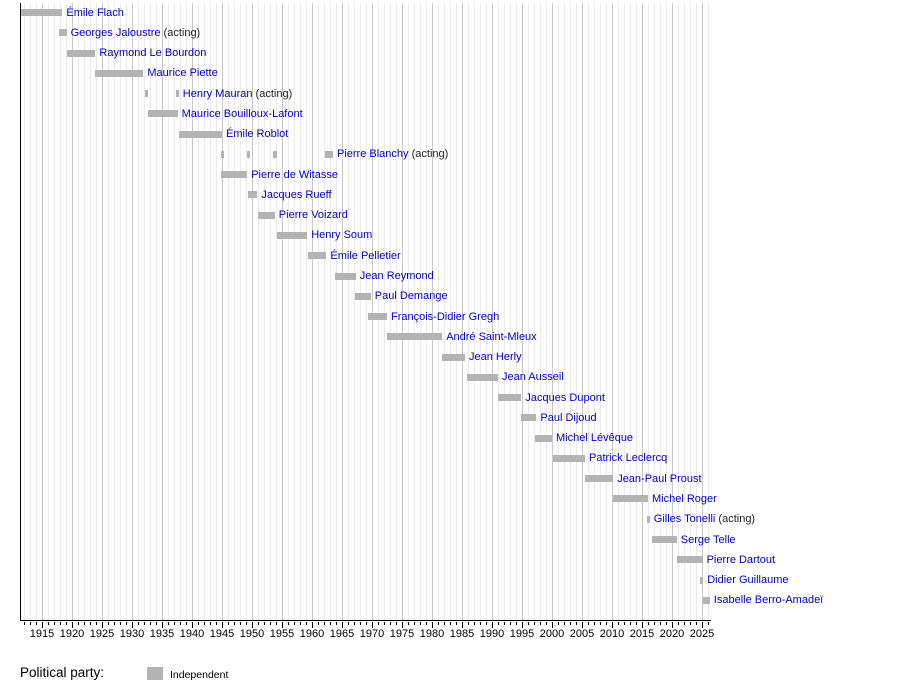  Describe the element at coordinates (628, 458) in the screenshot. I see `minister-name-link: Patrick Leclercq` at that location.